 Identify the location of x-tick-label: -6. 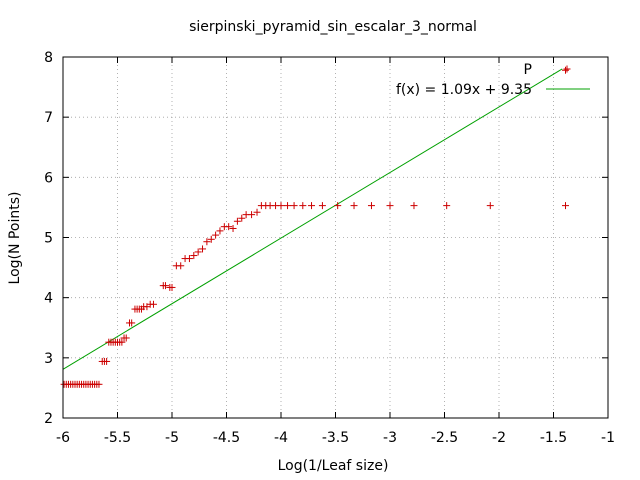
(63, 438).